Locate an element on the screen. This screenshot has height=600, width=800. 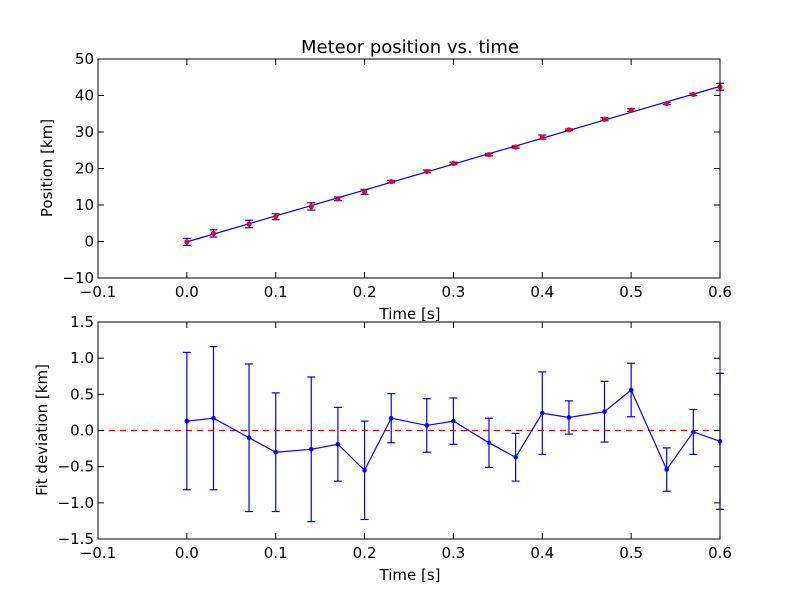
y-tick-label: 1.0 is located at coordinates (82, 358).